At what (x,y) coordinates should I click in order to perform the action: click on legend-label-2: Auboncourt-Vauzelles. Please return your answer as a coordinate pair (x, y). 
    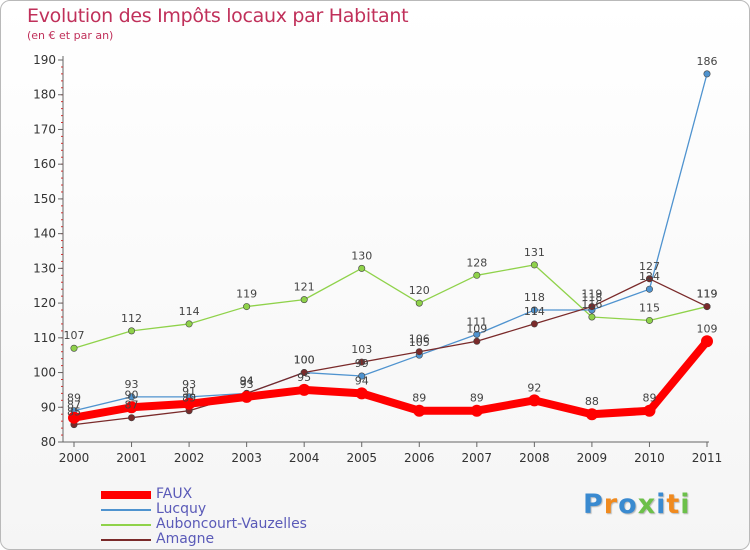
    Looking at the image, I should click on (231, 524).